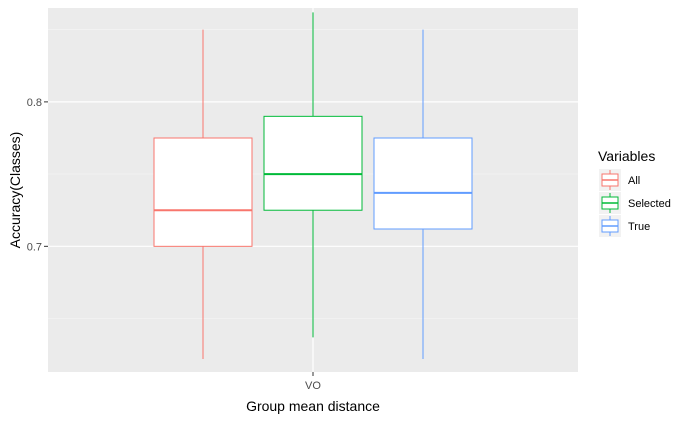  I want to click on box-rect-all, so click(203, 192).